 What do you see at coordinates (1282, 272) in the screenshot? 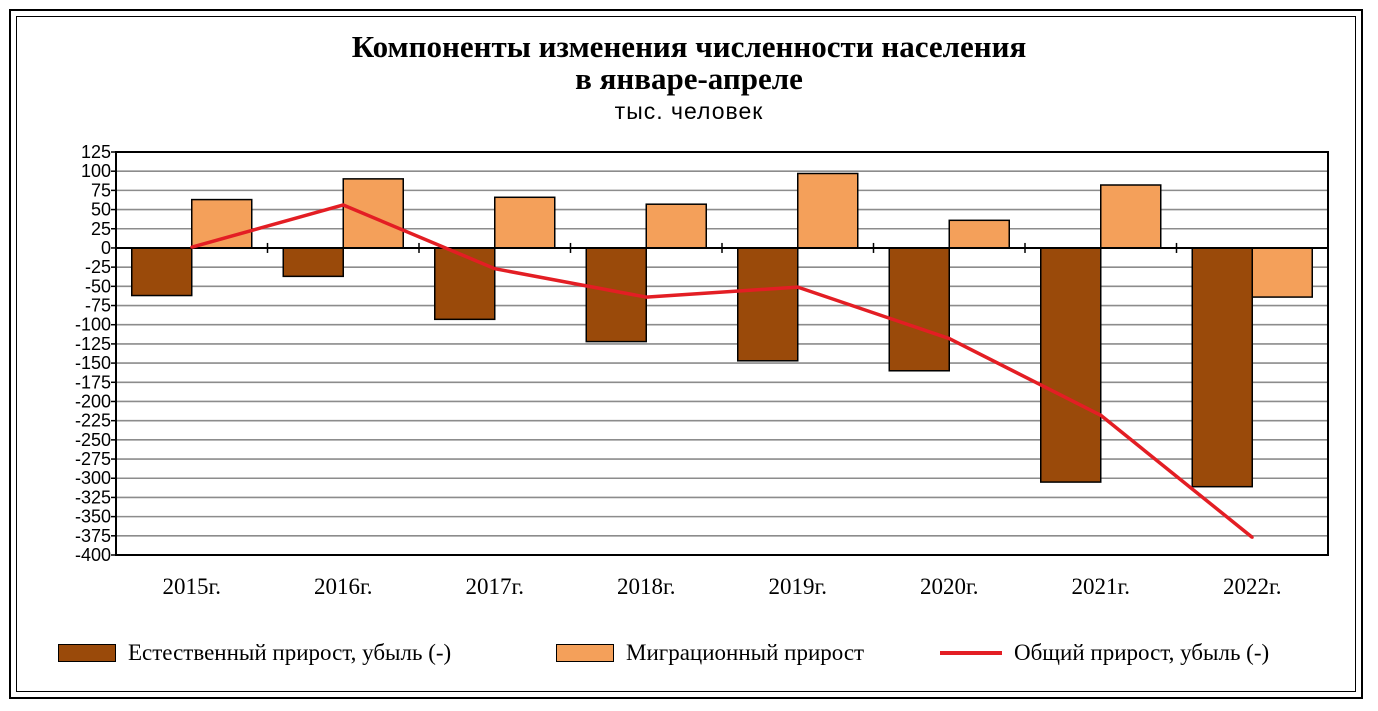
I see `bar-migration-2022г.` at bounding box center [1282, 272].